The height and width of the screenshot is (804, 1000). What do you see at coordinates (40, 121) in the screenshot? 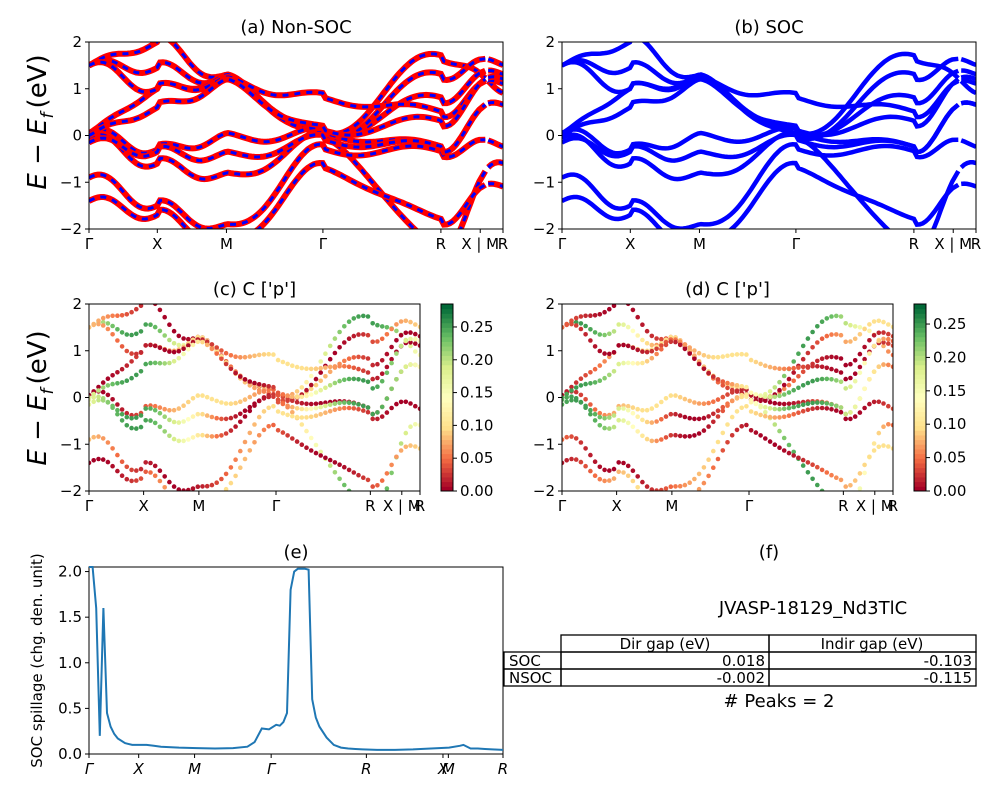
I see `svg-text: E − Ef(eV)` at bounding box center [40, 121].